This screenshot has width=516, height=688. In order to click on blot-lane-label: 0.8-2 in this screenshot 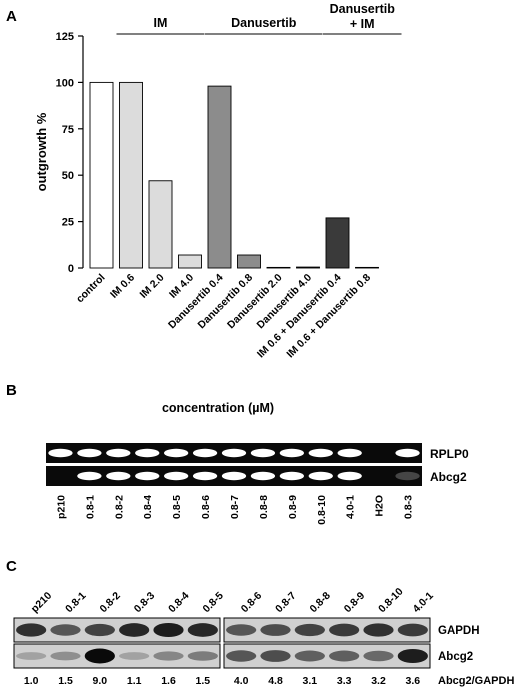, I will do `click(110, 603)`.